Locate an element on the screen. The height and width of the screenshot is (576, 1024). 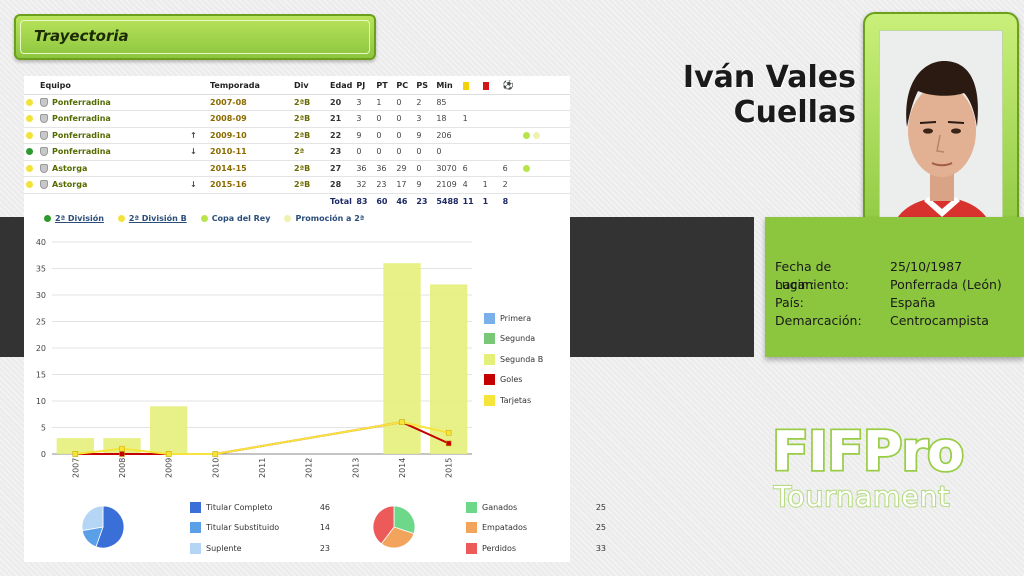
red-card-icon is located at coordinates (485, 85).